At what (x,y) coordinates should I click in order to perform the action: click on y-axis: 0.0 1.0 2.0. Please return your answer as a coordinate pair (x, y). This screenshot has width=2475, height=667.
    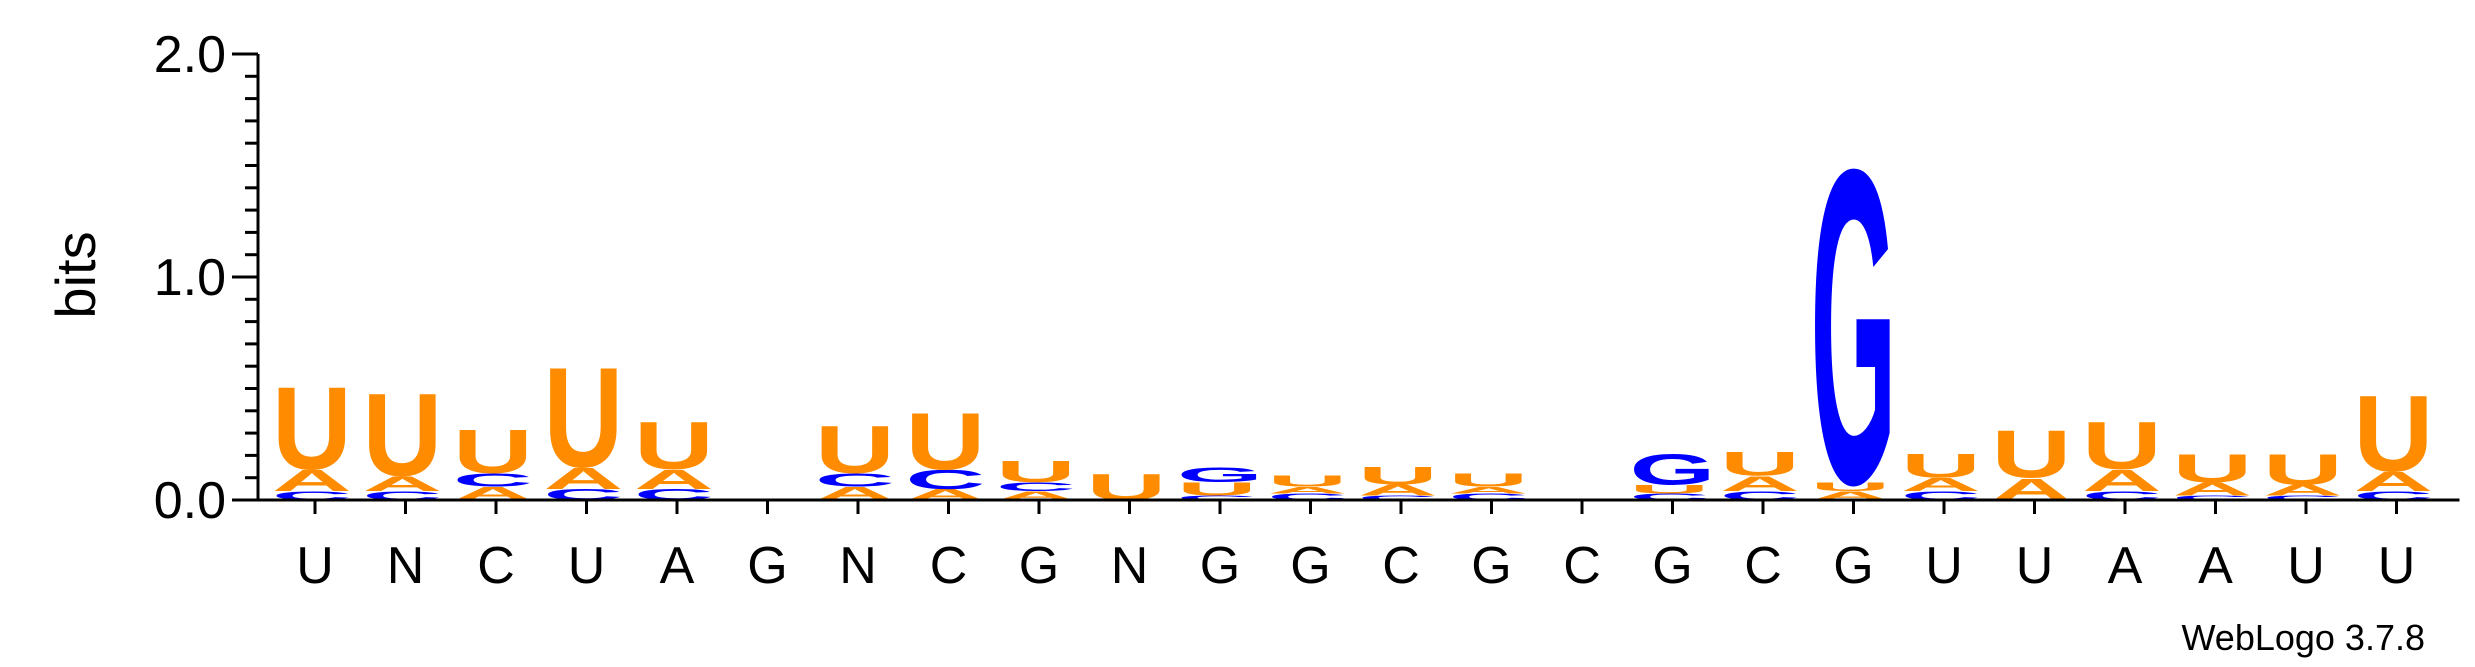
    Looking at the image, I should click on (207, 278).